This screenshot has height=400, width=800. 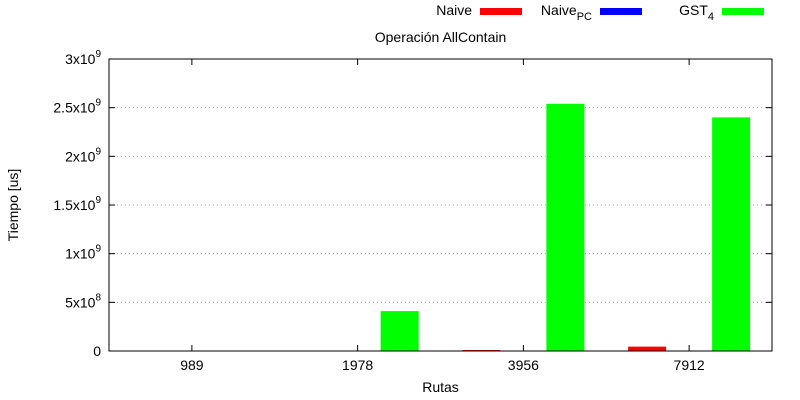 I want to click on y-tick-mantissa: 2.5x10, so click(x=74, y=108).